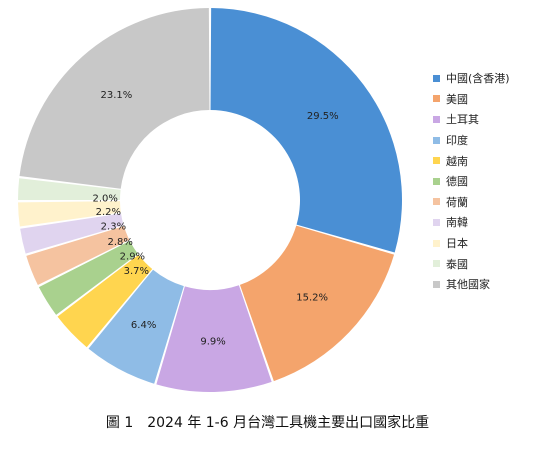 The height and width of the screenshot is (454, 535). Describe the element at coordinates (267, 423) in the screenshot. I see `chart-caption: 圖 1 2024 年 1-6 月台灣工具機主要出口國家比重` at that location.